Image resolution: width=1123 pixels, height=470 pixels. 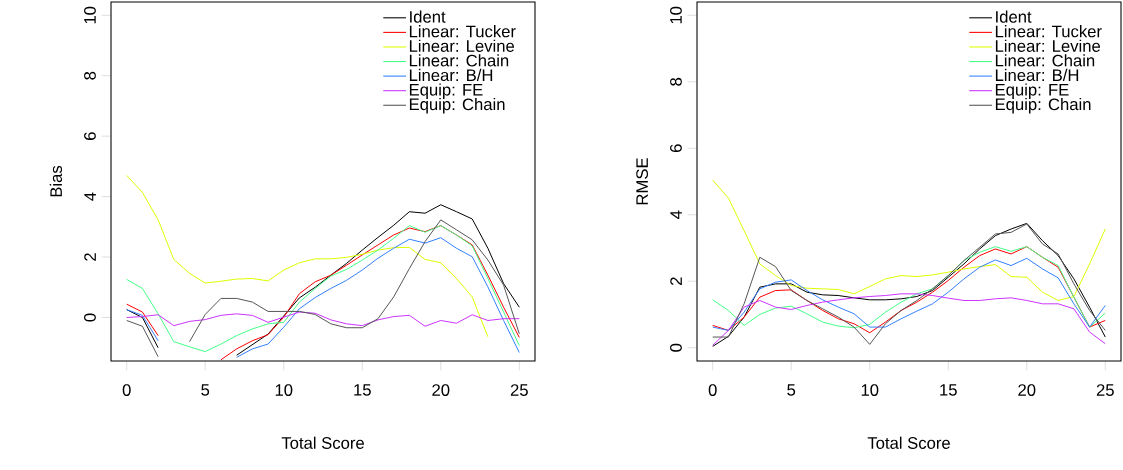 What do you see at coordinates (642, 181) in the screenshot?
I see `y-axis-title: RMSE` at bounding box center [642, 181].